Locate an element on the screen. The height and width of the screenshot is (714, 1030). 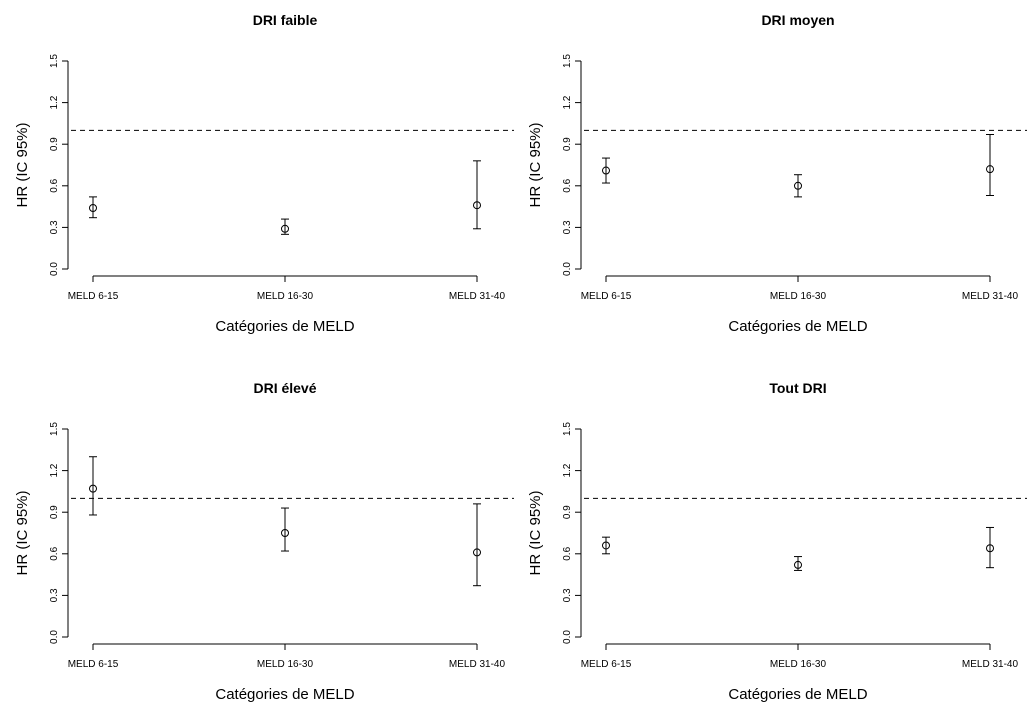
chart-title: Tout DRI is located at coordinates (797, 388).